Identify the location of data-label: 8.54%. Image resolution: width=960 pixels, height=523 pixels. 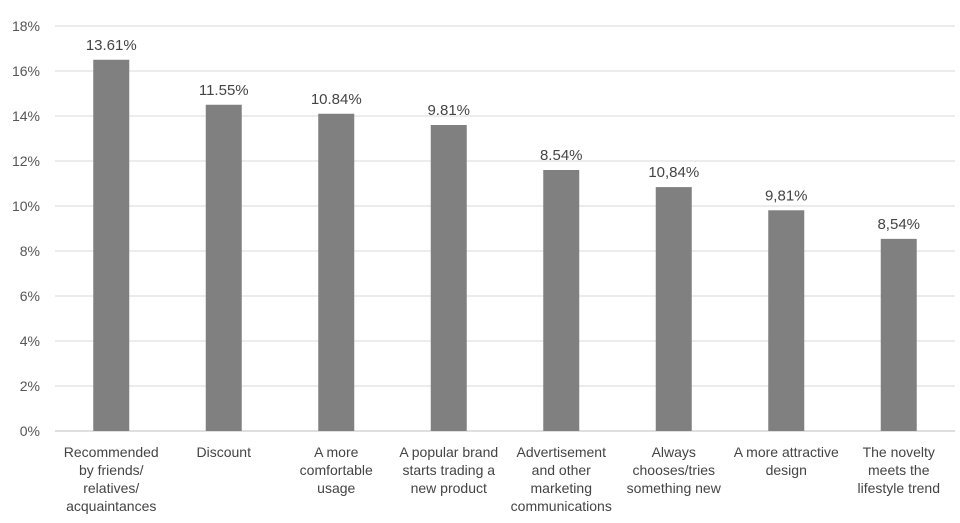
(561, 155).